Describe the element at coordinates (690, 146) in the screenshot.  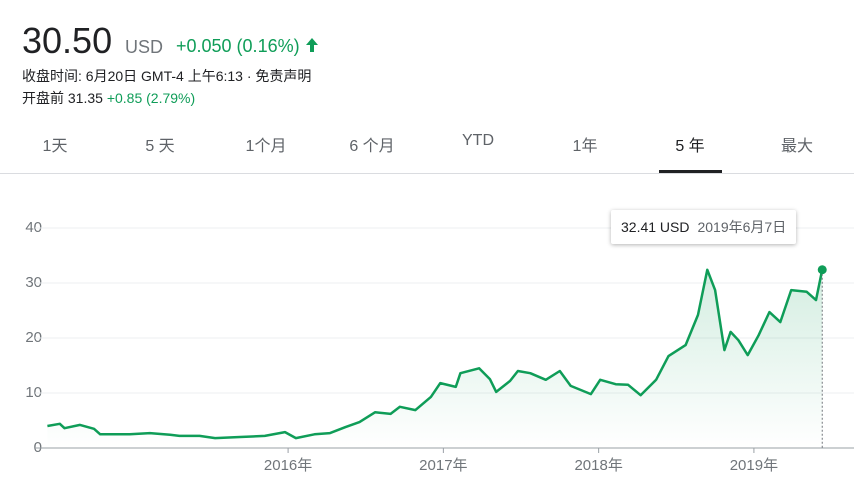
I see `range-tab: 5 年` at that location.